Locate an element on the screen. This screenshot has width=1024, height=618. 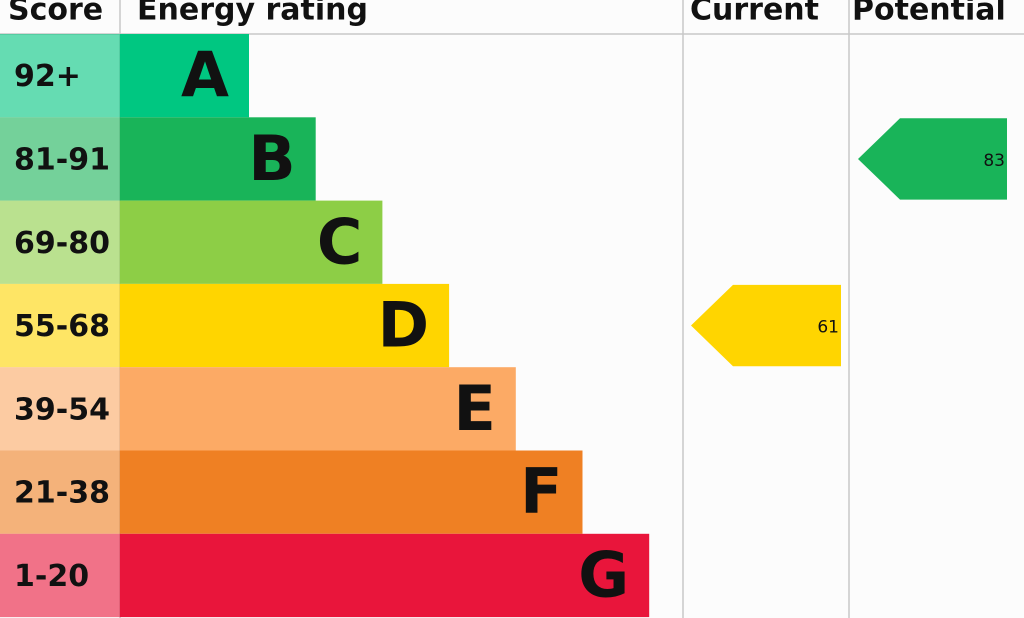
score-range: 39-54 is located at coordinates (62, 409).